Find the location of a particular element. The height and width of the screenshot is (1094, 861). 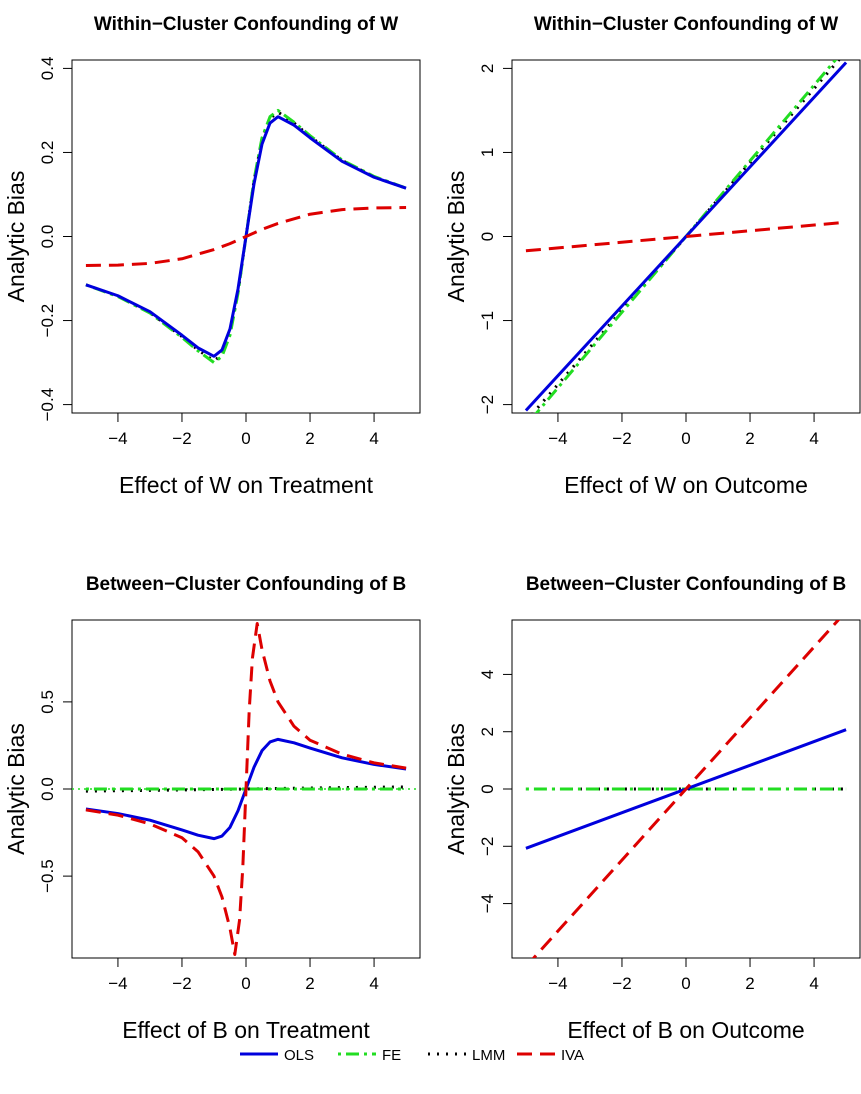

legend-label-ols: OLS is located at coordinates (299, 1055).